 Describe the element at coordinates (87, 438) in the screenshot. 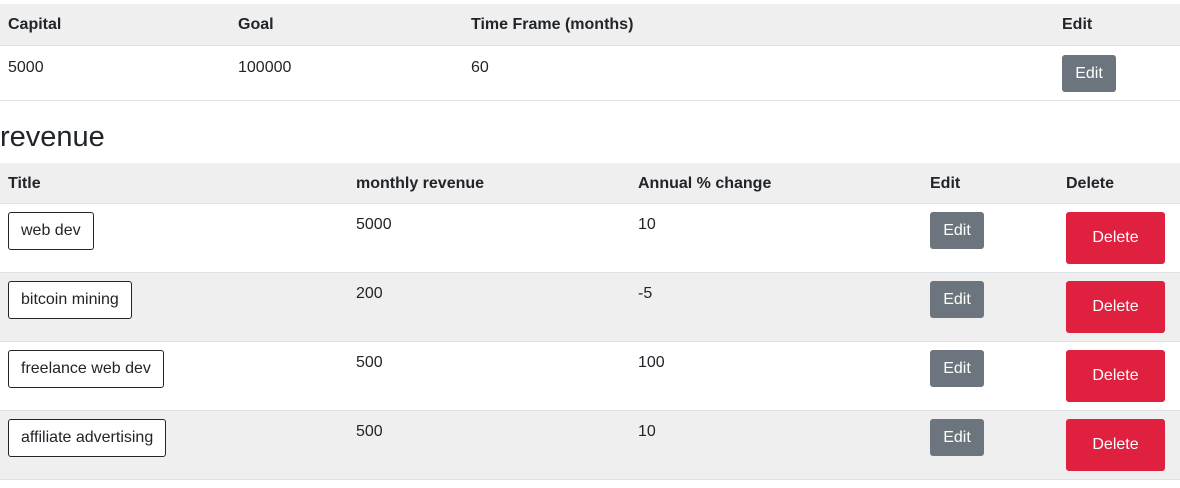

I see `revenue-title: affiliate advertising` at that location.